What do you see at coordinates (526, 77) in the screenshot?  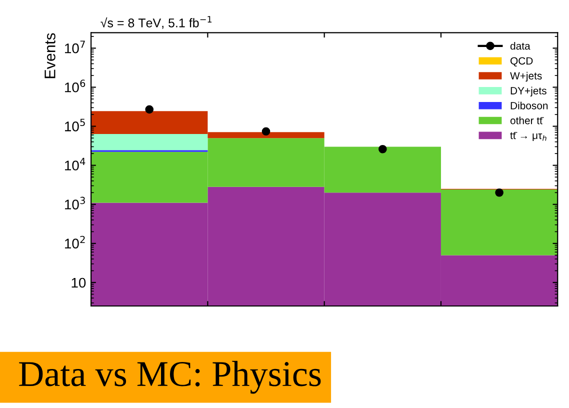 I see `legend-label: W+jets` at bounding box center [526, 77].